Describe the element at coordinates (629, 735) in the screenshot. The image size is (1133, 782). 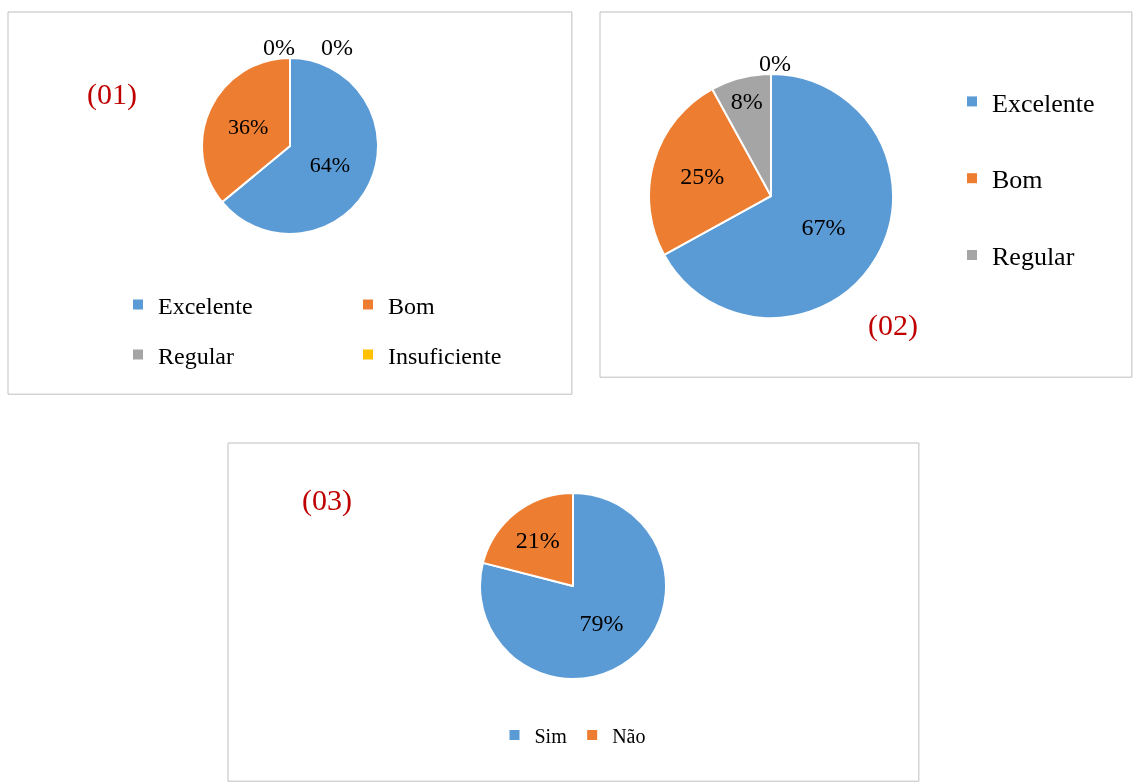
I see `legend-label: Não` at that location.